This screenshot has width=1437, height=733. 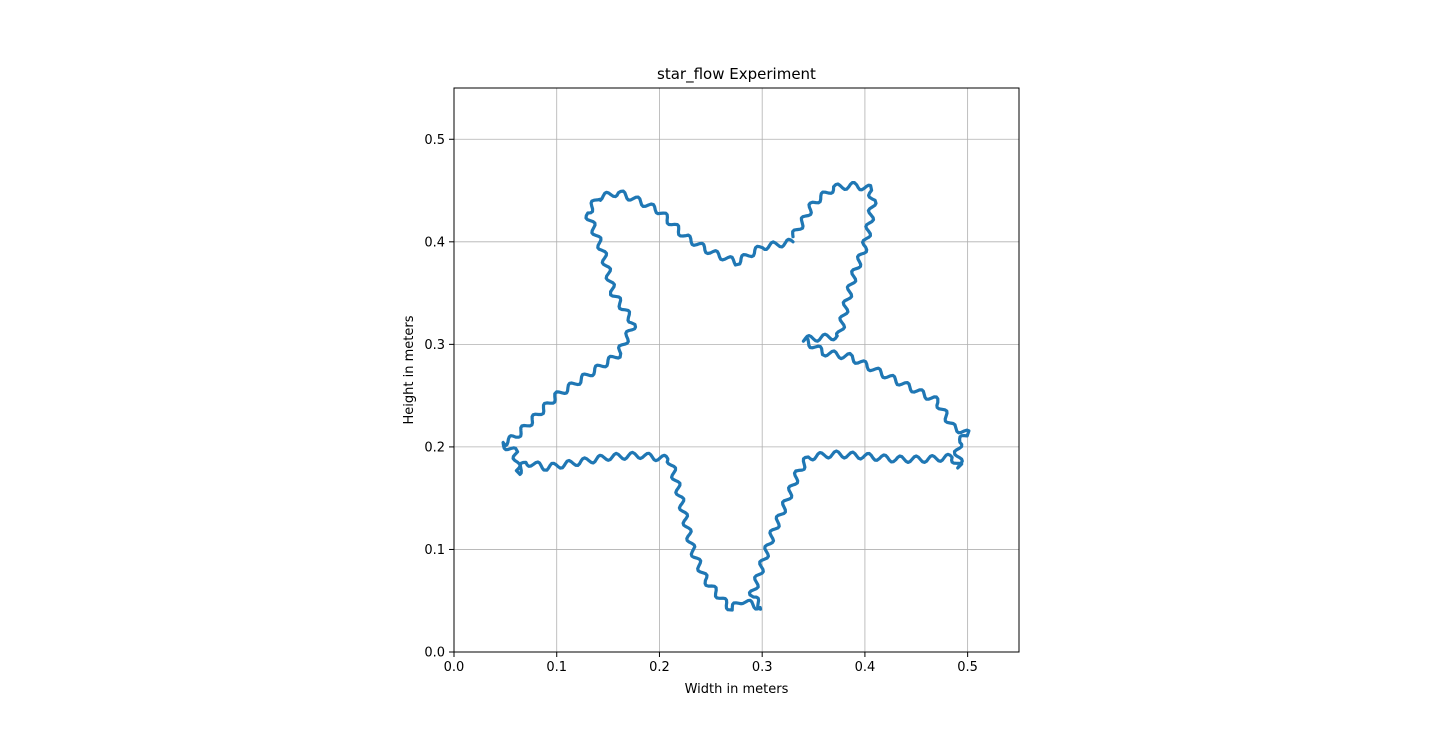 I want to click on x-tick-label: 0.4, so click(x=865, y=667).